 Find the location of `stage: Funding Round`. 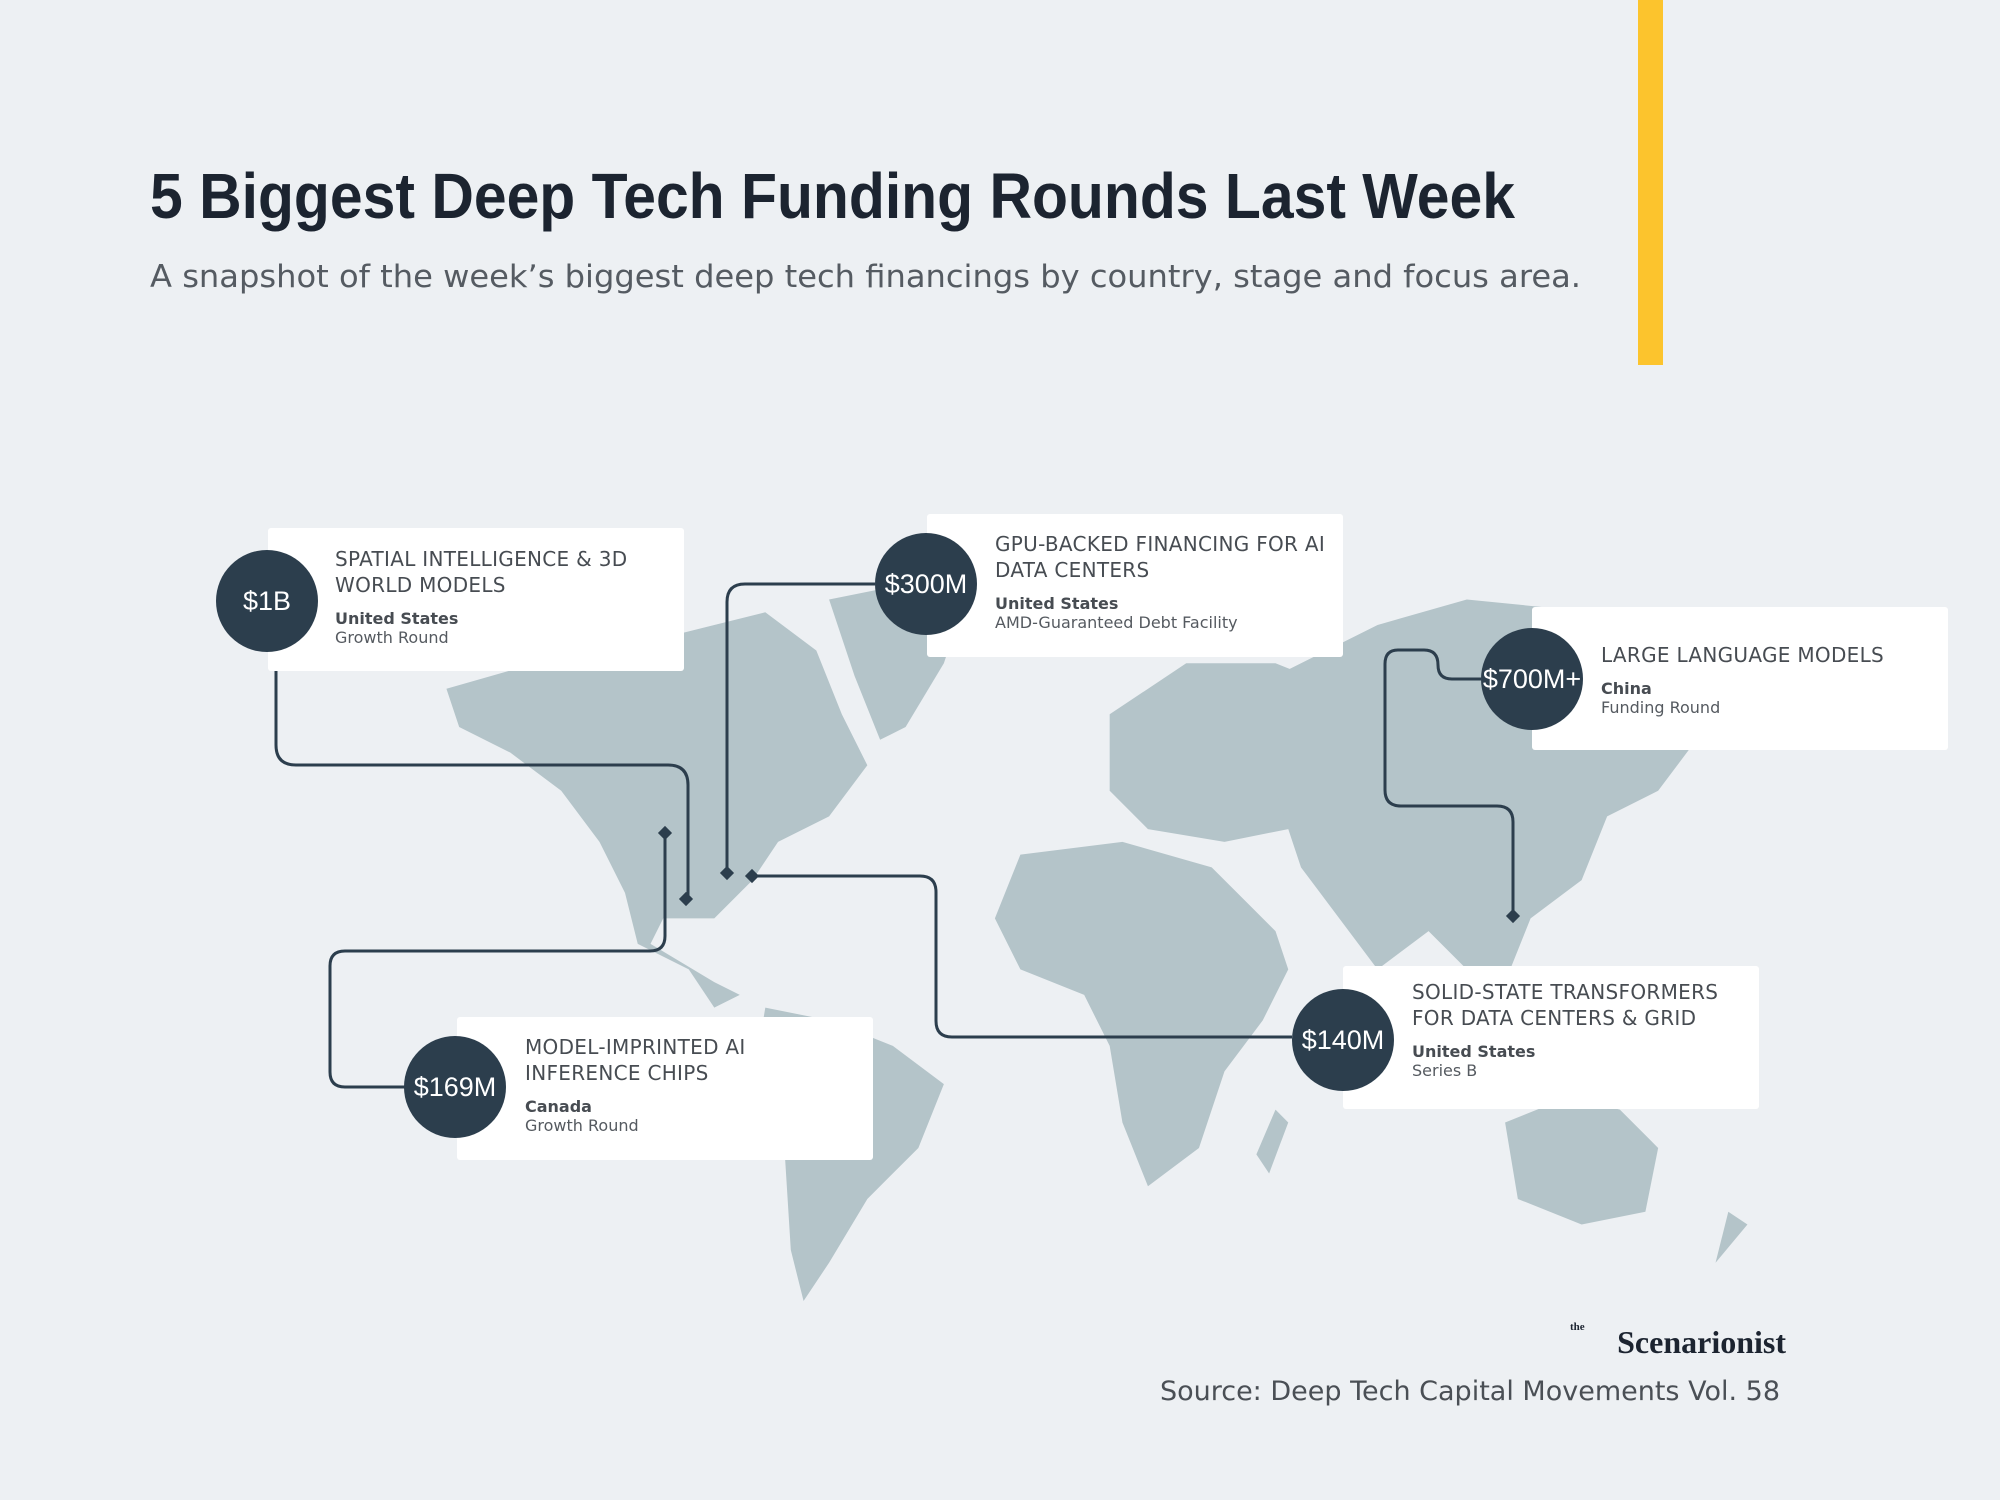

stage: Funding Round is located at coordinates (1660, 707).